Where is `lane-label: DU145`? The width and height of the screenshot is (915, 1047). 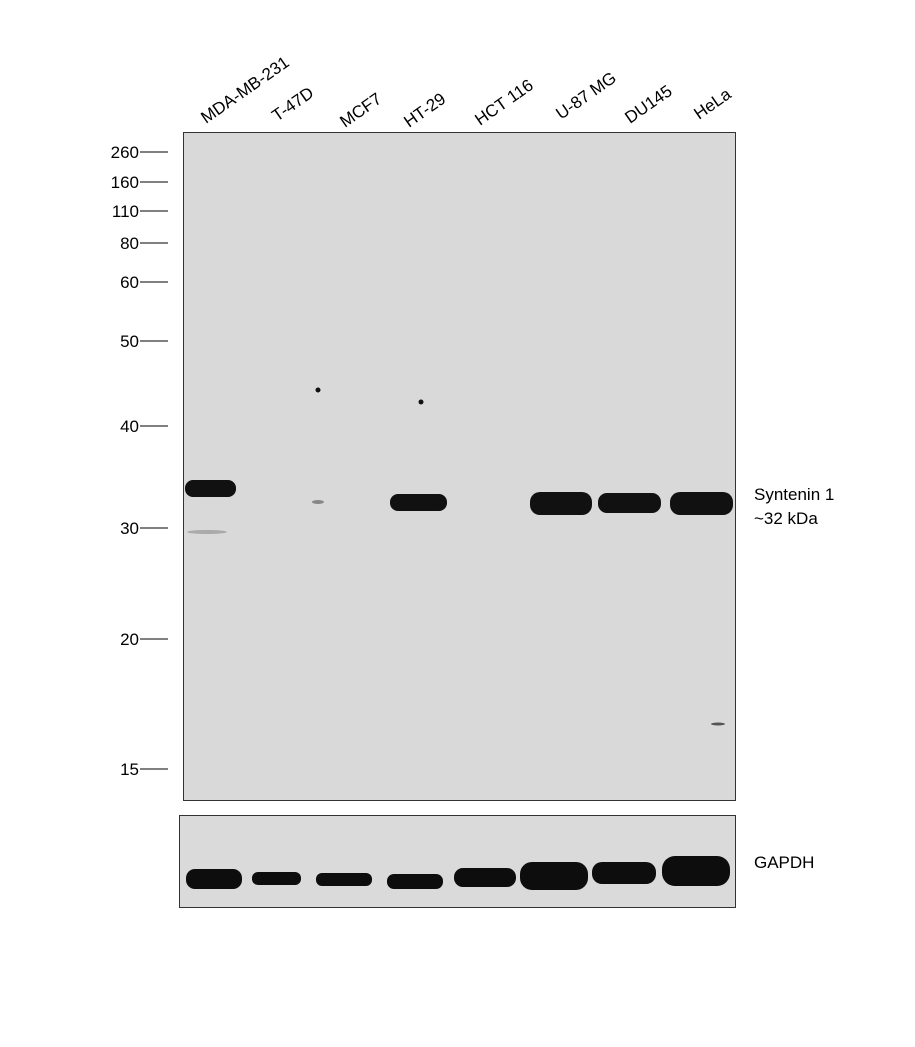
lane-label: DU145 is located at coordinates (648, 104).